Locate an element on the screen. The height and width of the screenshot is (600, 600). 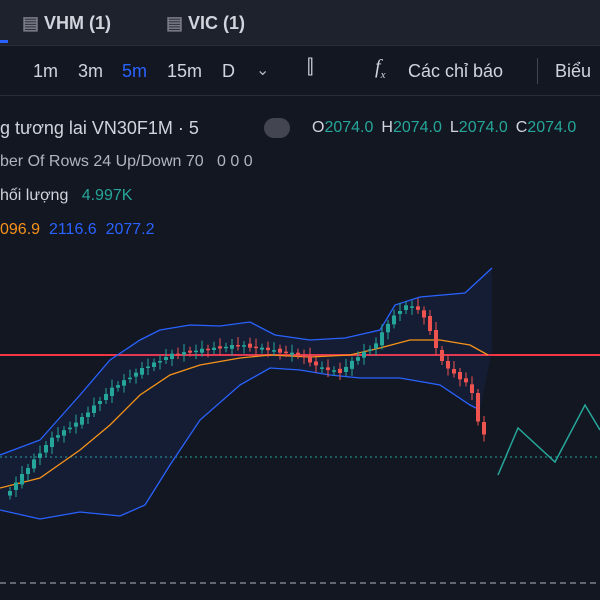
tab-bar: ▤ VHM (1) ▤ VIC (1) is located at coordinates (300, 23).